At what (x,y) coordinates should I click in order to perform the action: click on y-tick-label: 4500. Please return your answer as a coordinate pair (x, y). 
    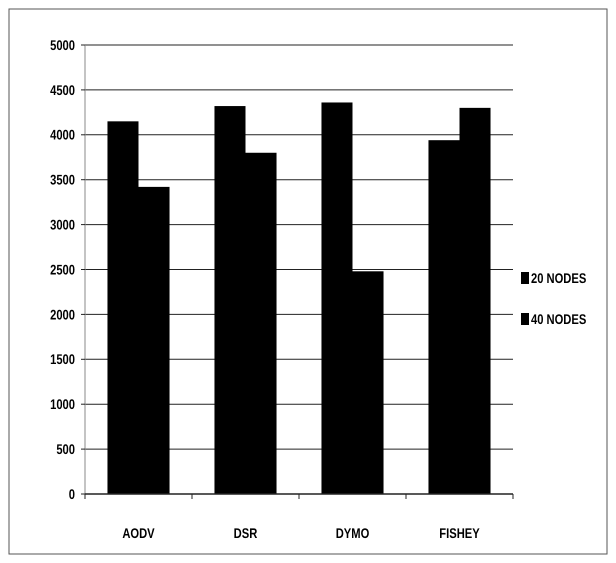
    Looking at the image, I should click on (62, 90).